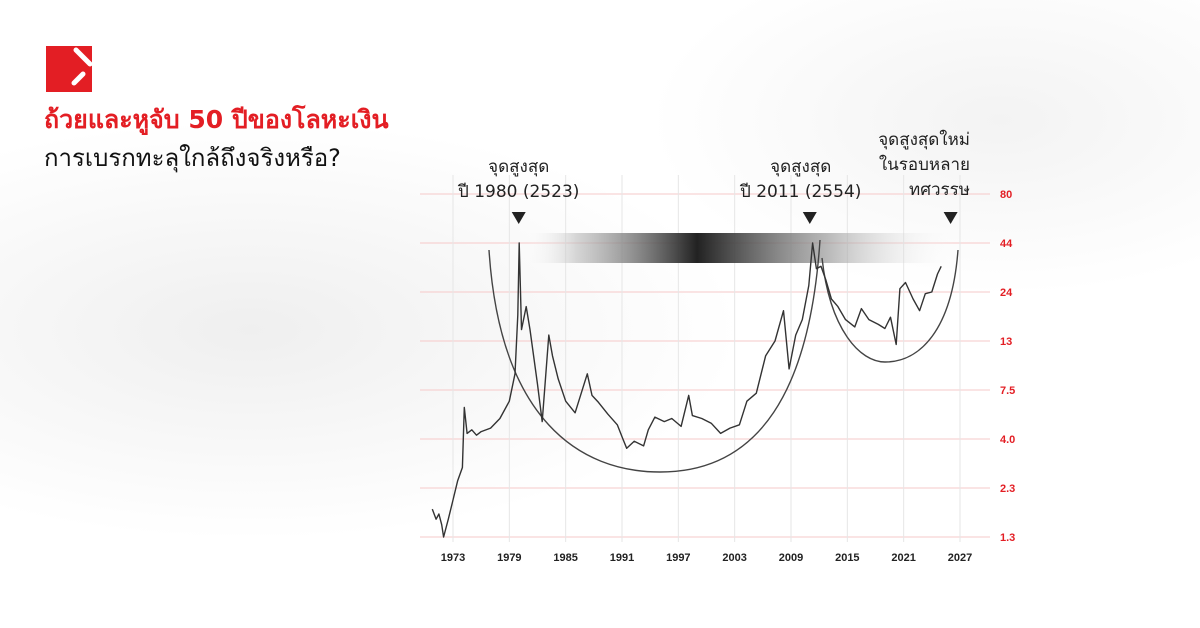 Image resolution: width=1200 pixels, height=628 pixels. Describe the element at coordinates (654, 356) in the screenshot. I see `cup-arc` at that location.